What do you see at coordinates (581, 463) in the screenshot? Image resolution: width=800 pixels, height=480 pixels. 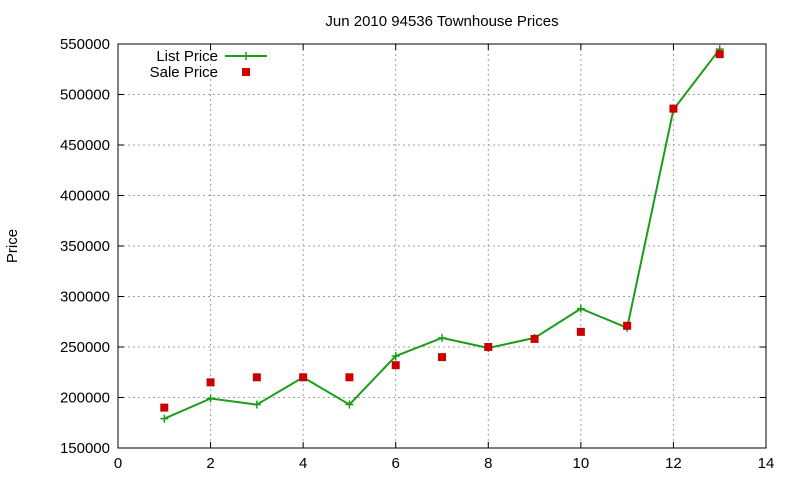 I see `x-tick-label: 10` at bounding box center [581, 463].